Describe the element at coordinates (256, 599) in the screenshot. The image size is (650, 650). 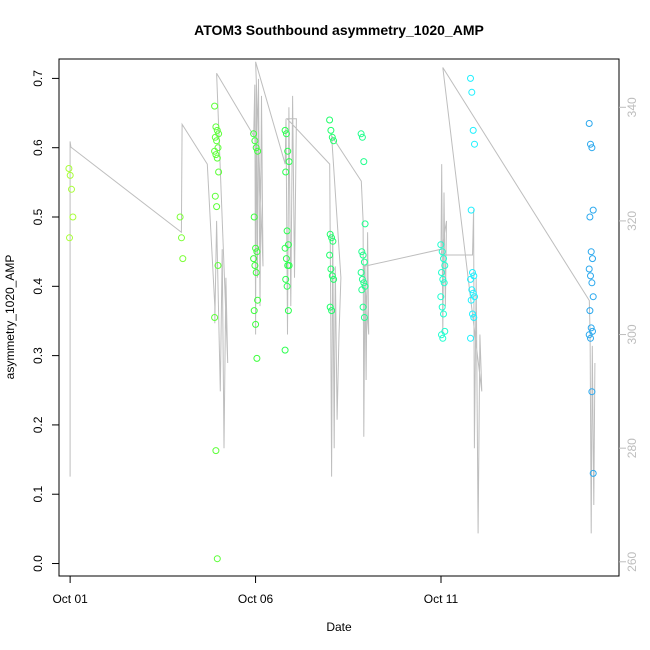
I see `x-tick-label: Oct 06` at that location.